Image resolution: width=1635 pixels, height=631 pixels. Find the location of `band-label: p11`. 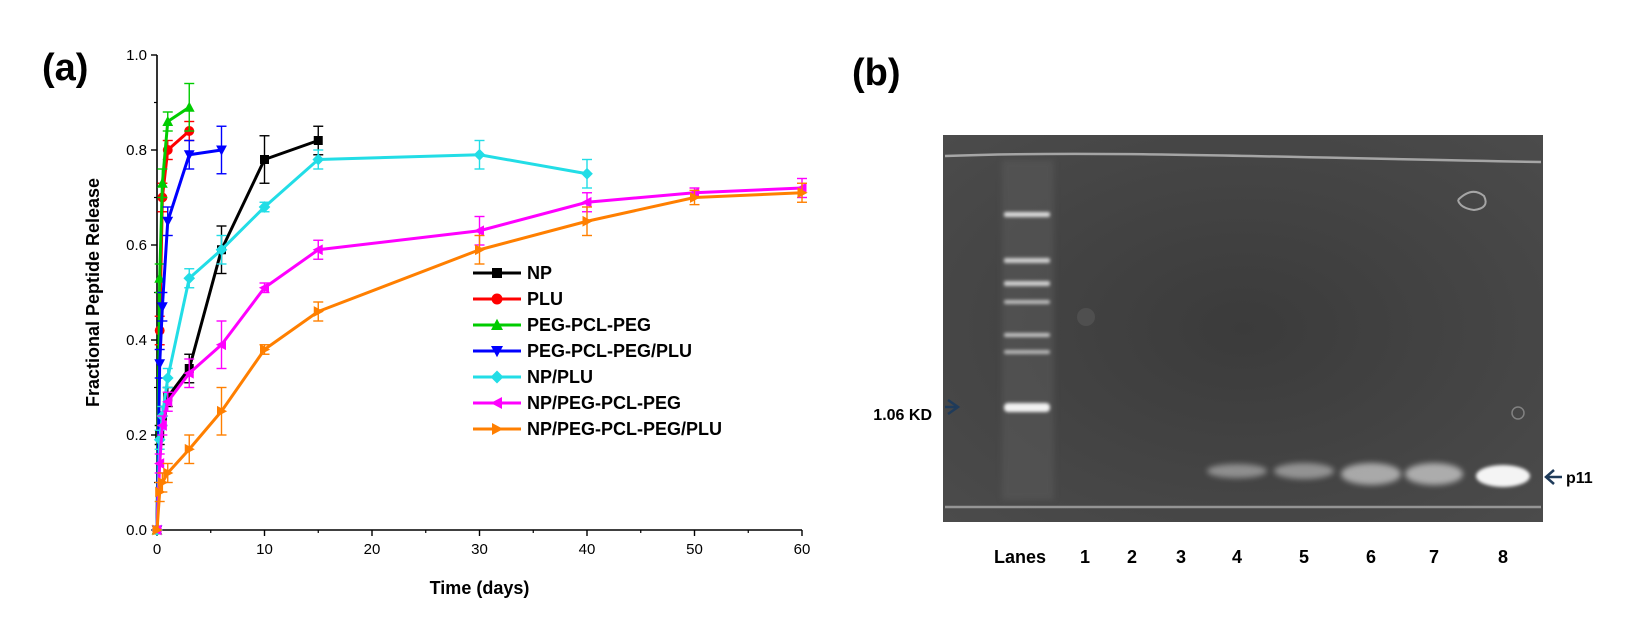

band-label: p11 is located at coordinates (1579, 478).